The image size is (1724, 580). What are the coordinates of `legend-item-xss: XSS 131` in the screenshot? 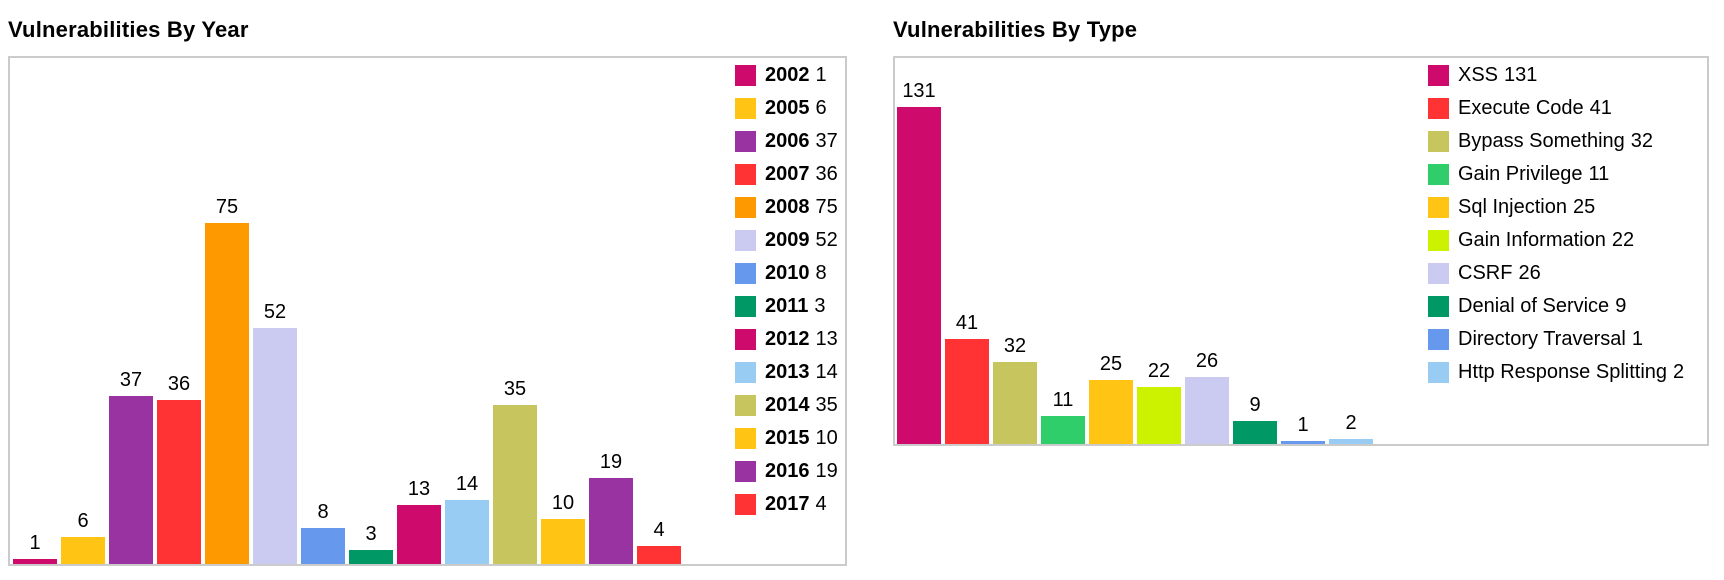 It's located at (1556, 75).